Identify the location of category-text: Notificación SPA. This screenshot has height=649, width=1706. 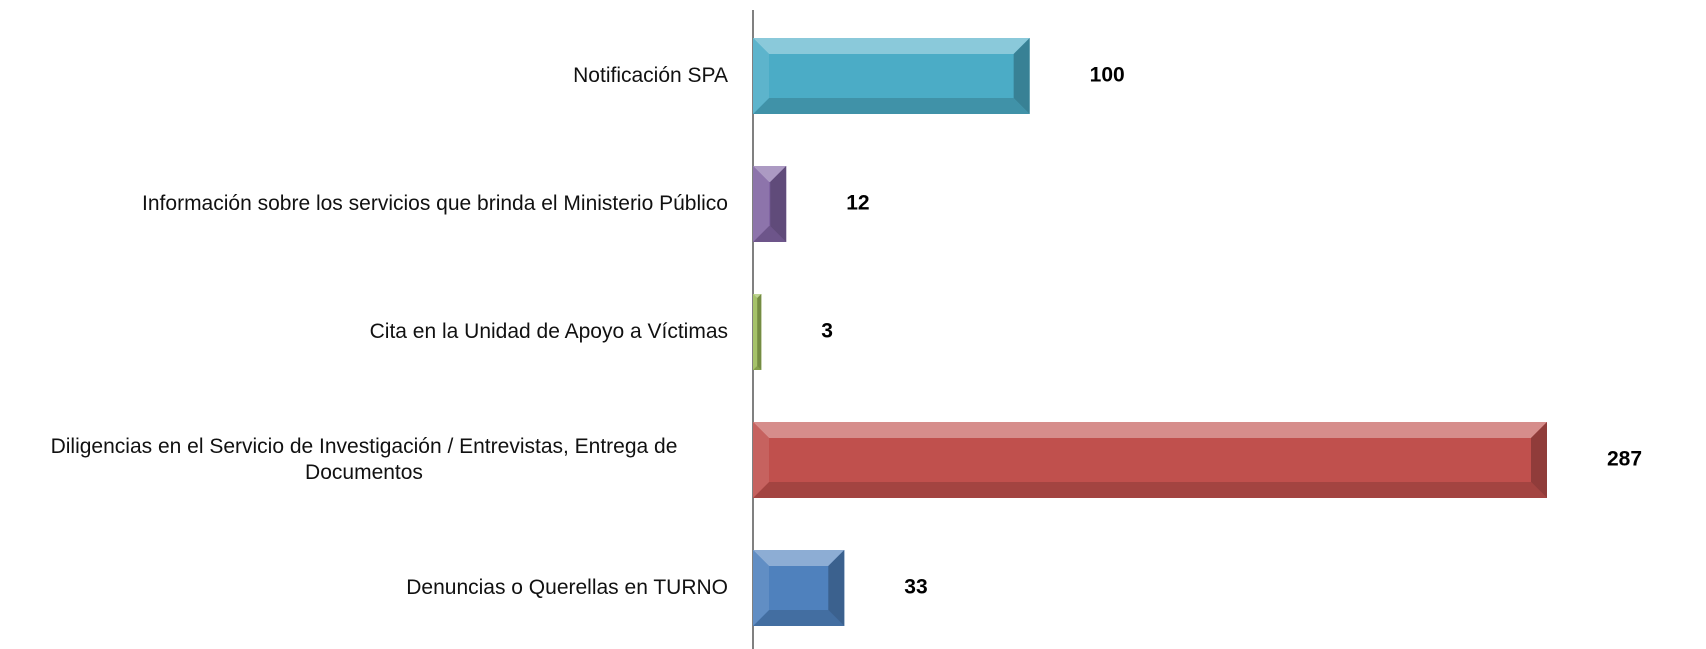
(650, 75).